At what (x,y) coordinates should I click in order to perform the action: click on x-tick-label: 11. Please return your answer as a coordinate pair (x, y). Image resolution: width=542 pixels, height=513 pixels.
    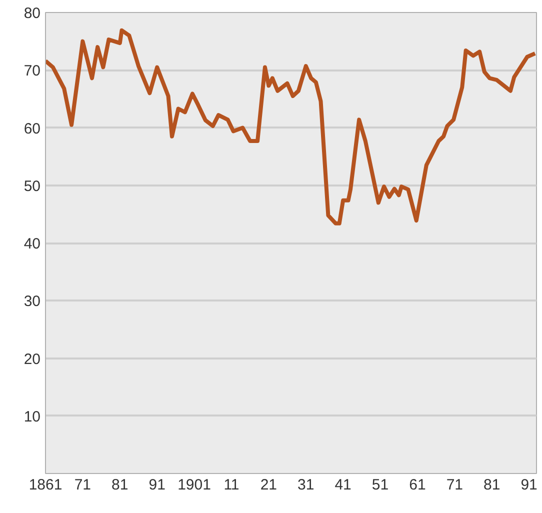
    Looking at the image, I should click on (232, 485).